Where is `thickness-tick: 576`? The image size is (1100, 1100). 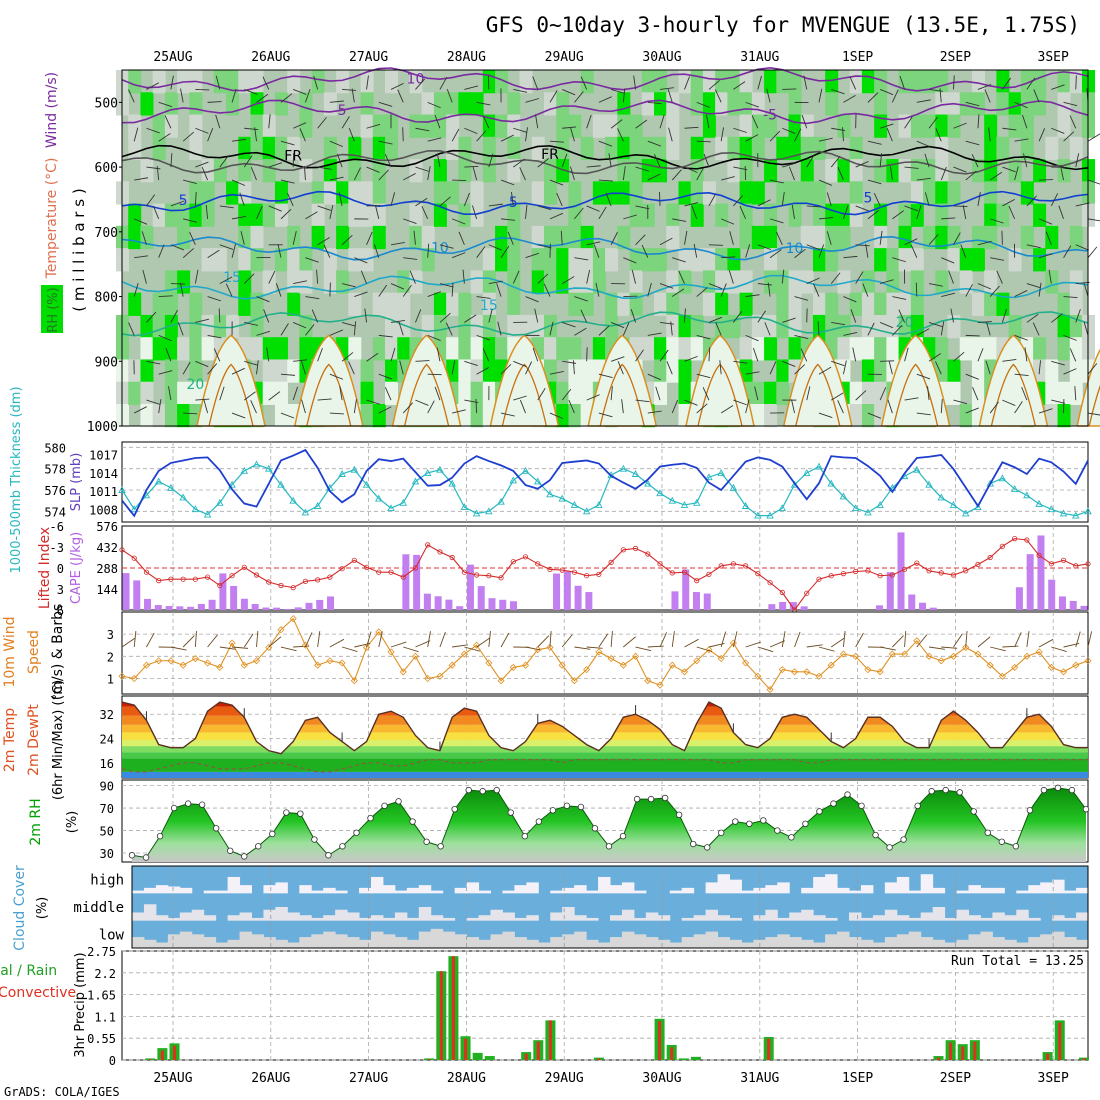
thickness-tick: 576 is located at coordinates (55, 491).